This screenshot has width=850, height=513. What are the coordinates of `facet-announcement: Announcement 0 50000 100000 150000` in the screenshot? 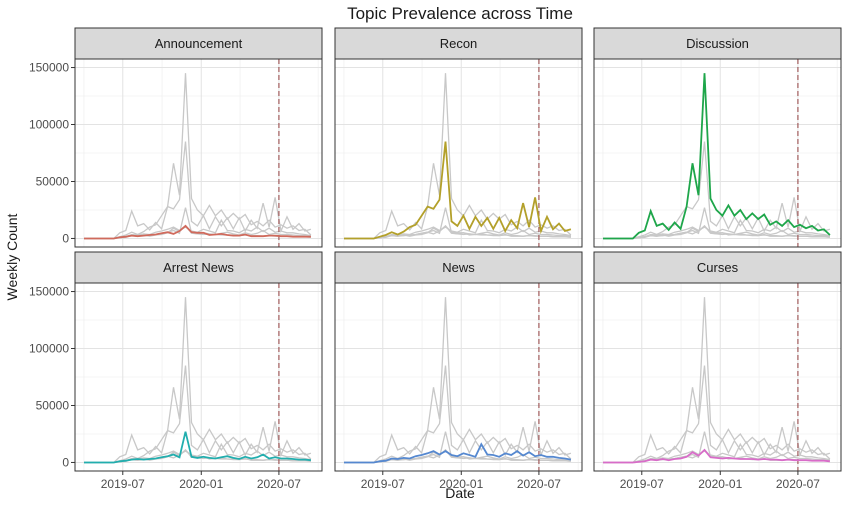 It's located at (176, 137).